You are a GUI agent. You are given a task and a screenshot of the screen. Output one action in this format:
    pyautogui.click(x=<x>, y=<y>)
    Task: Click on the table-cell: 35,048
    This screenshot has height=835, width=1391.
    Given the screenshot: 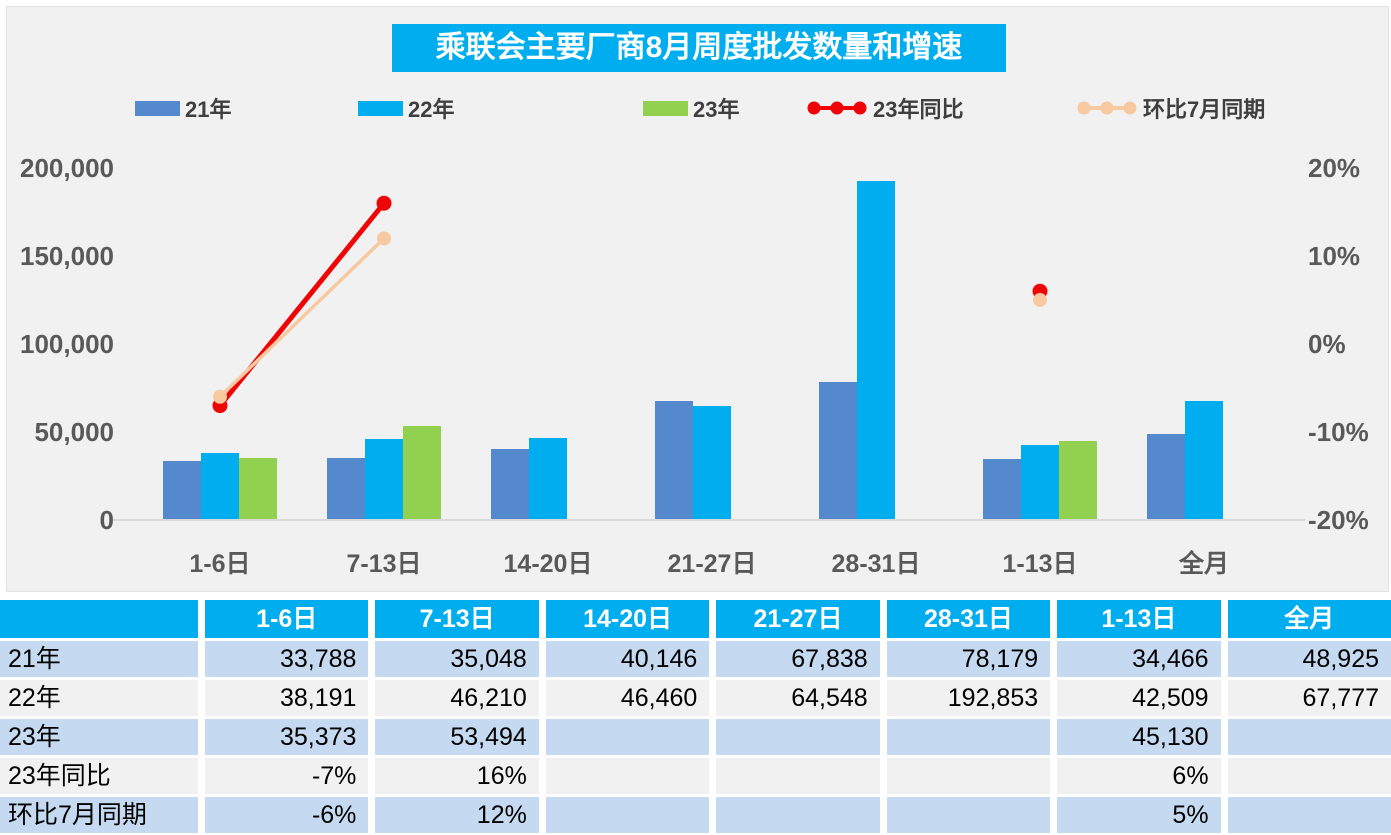 What is the action you would take?
    pyautogui.click(x=457, y=659)
    